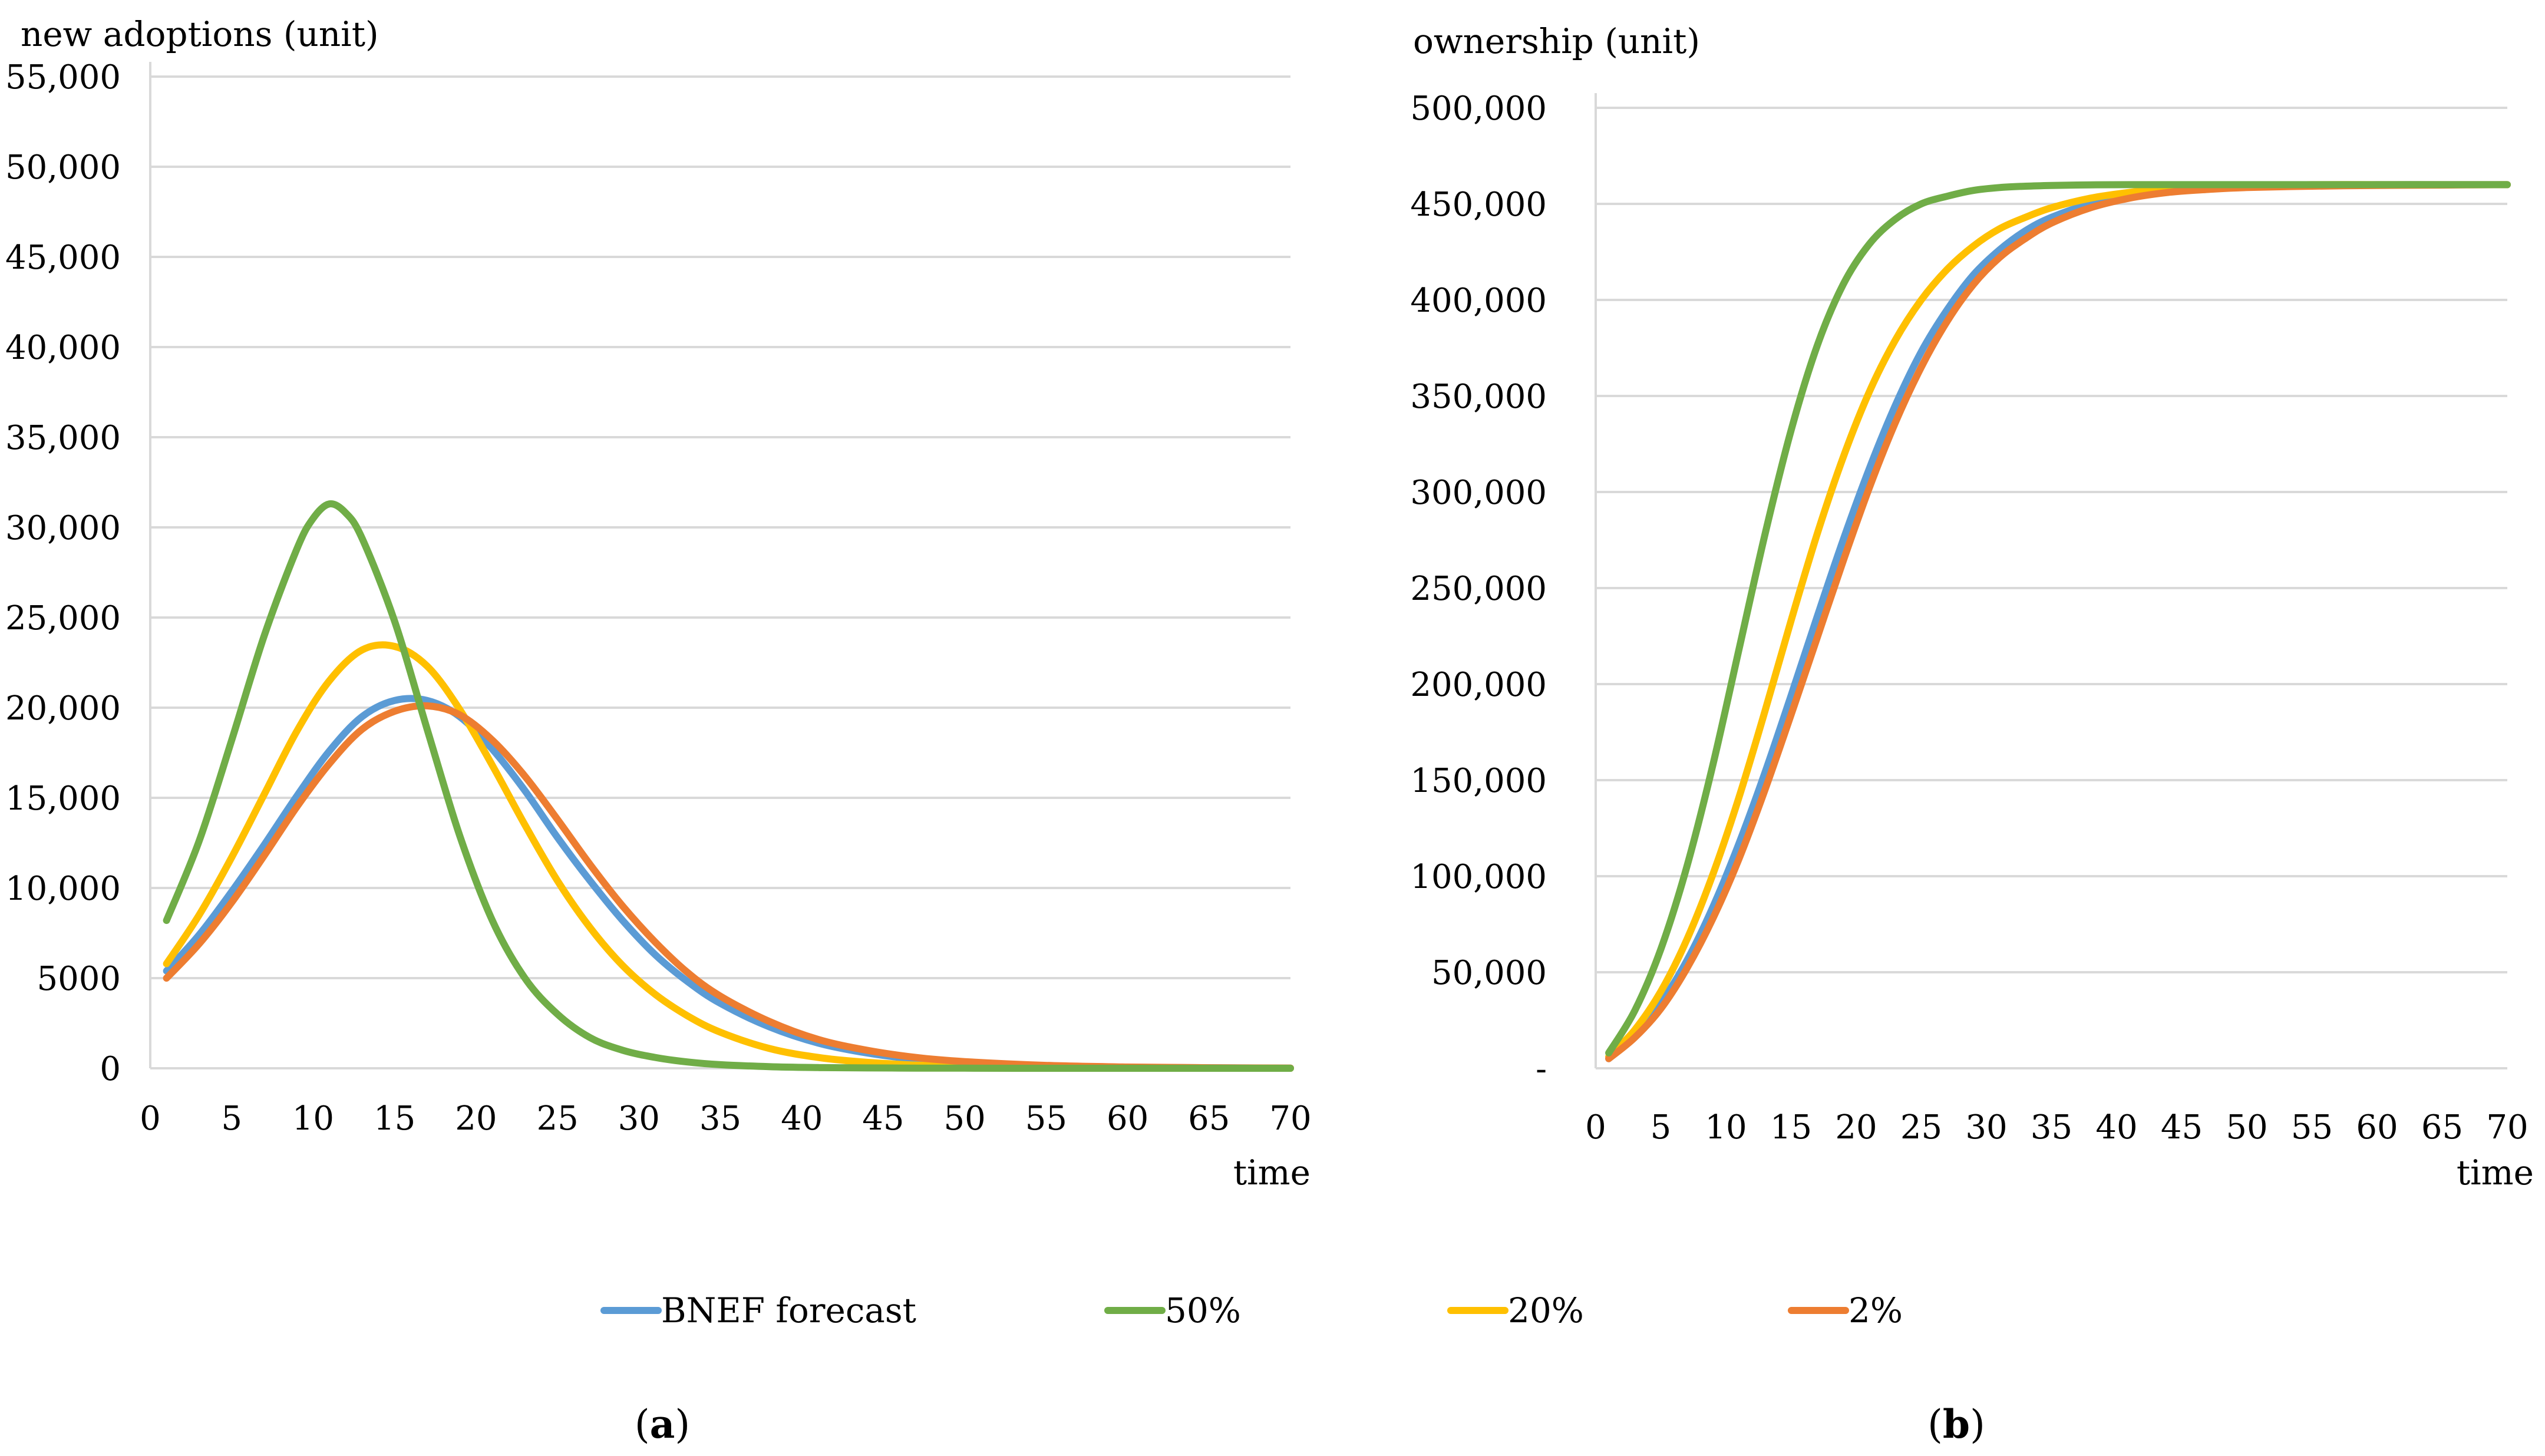 This screenshot has height=1456, width=2545. What do you see at coordinates (1546, 1310) in the screenshot?
I see `legend-label-20: 20%` at bounding box center [1546, 1310].